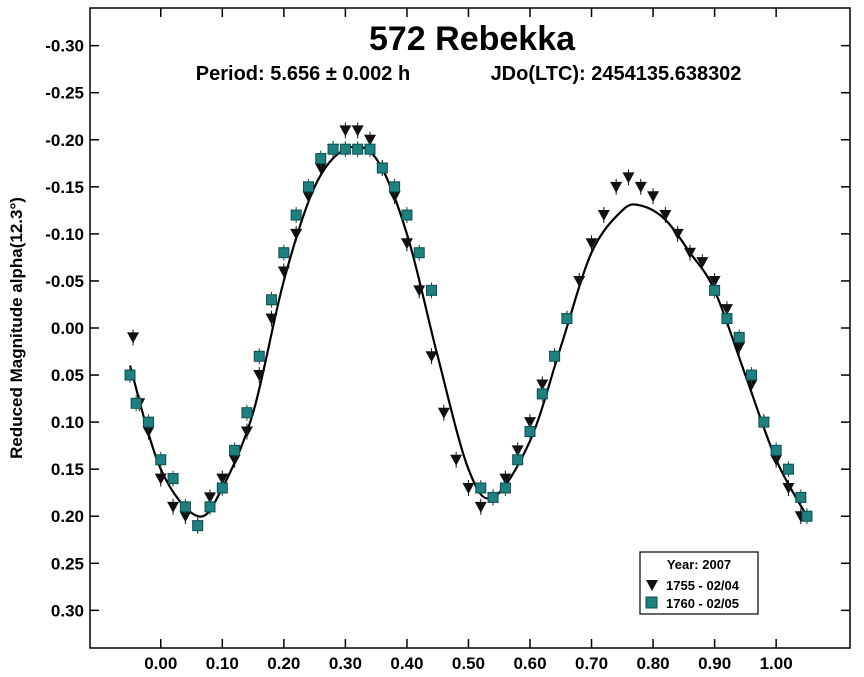  Describe the element at coordinates (714, 663) in the screenshot. I see `x-tick-label: 0.90` at that location.